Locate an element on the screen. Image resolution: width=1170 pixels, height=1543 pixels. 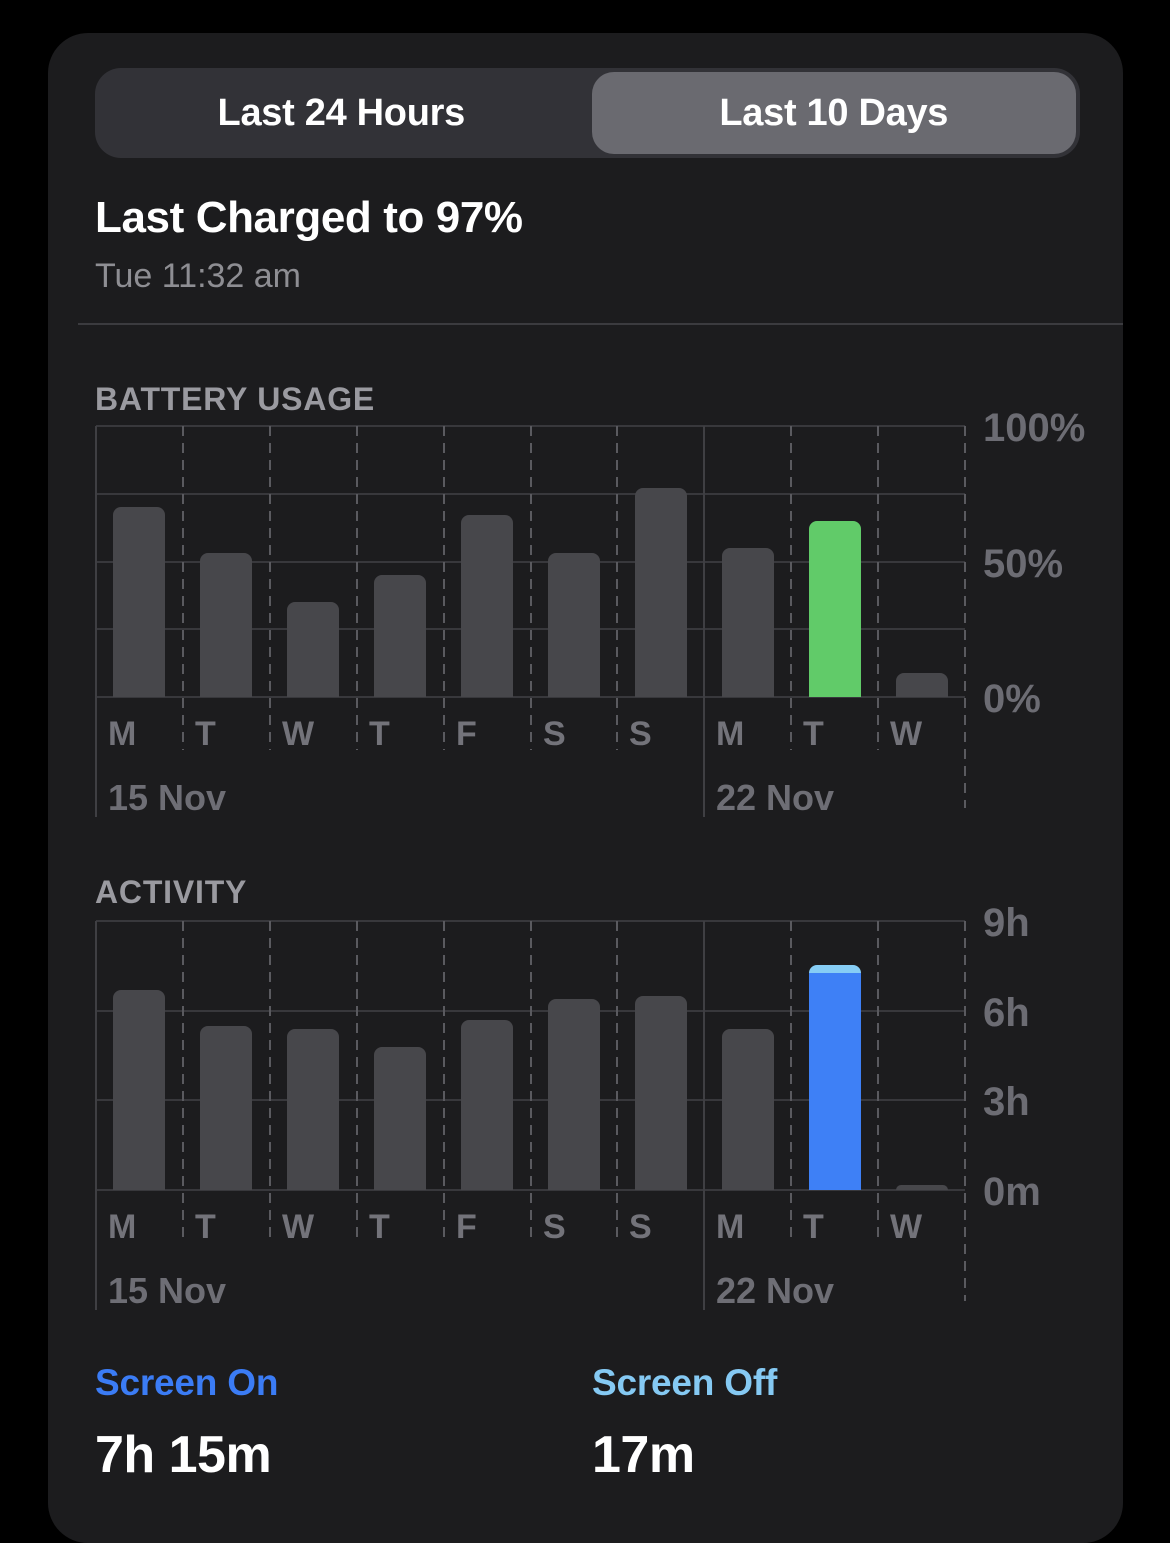
value-axis-label: 3h is located at coordinates (1006, 1102).